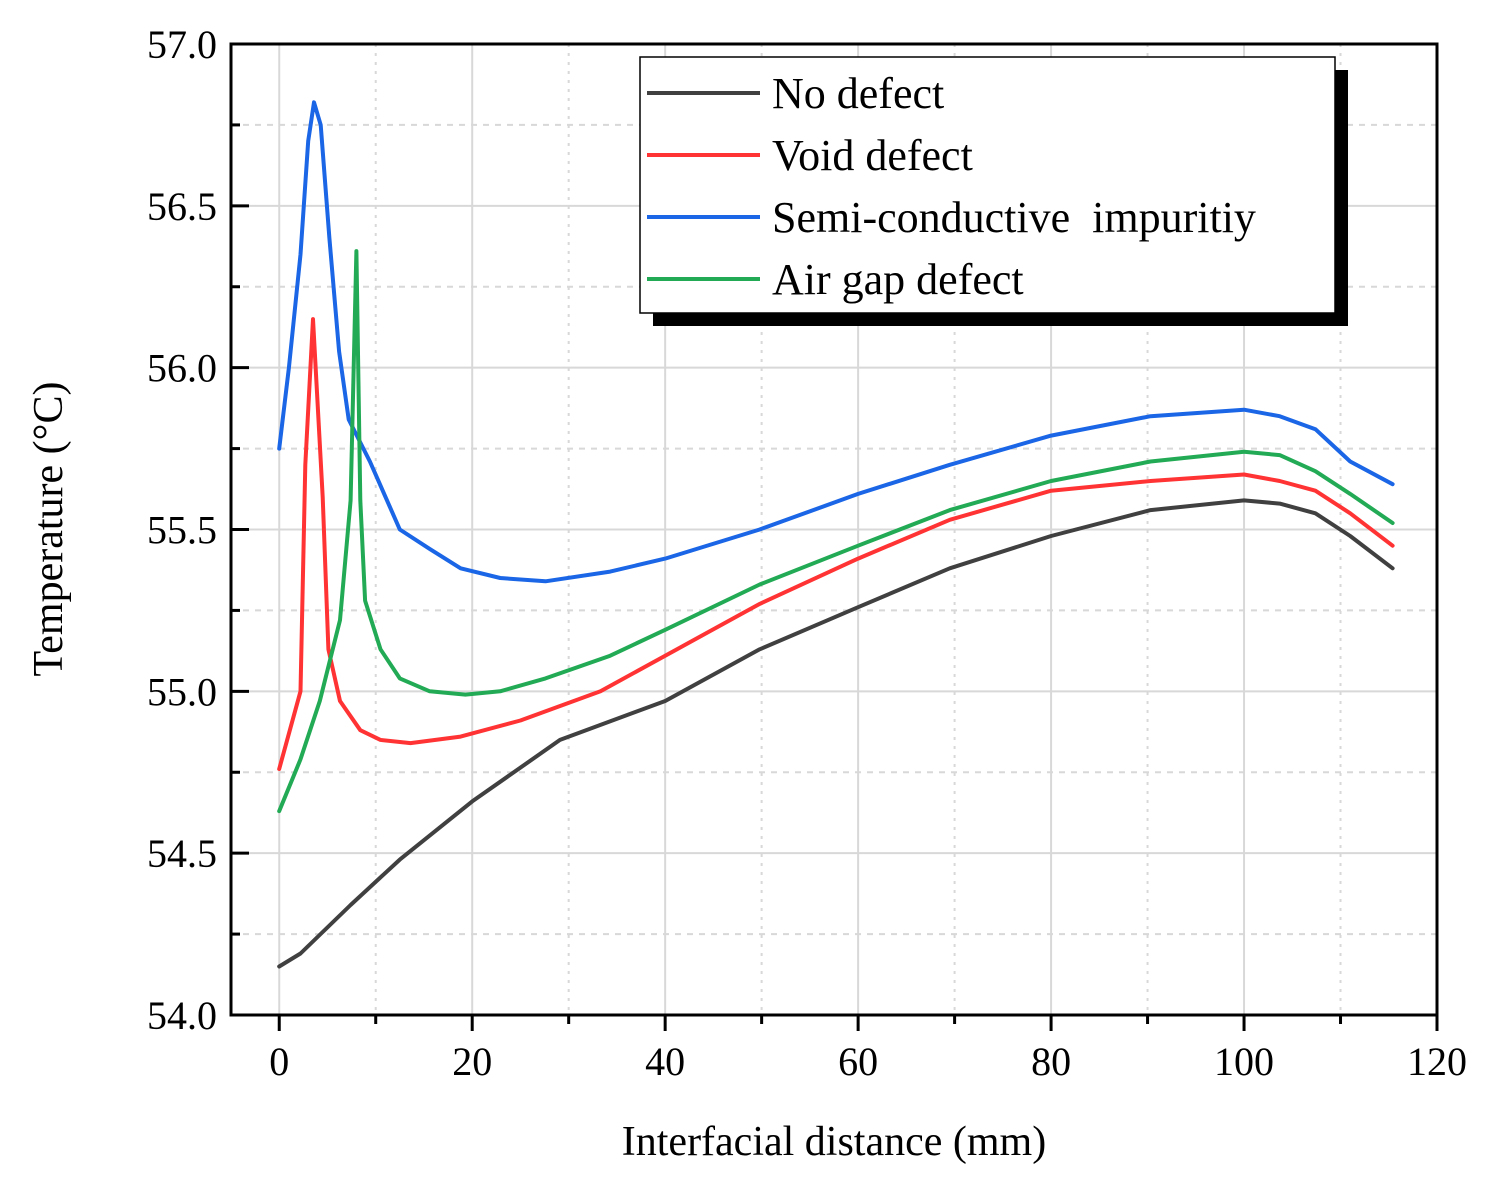 Image resolution: width=1488 pixels, height=1189 pixels. Describe the element at coordinates (898, 279) in the screenshot. I see `legend-label: Air gap defect` at that location.